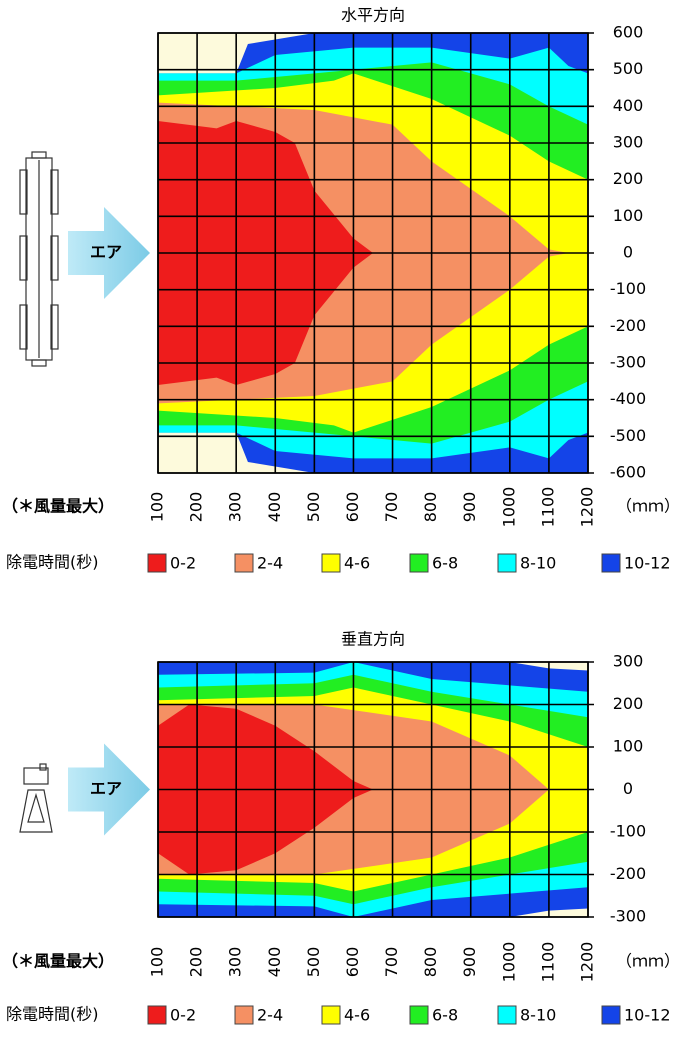  What do you see at coordinates (628, 105) in the screenshot?
I see `y-tick-label: 400` at bounding box center [628, 105].